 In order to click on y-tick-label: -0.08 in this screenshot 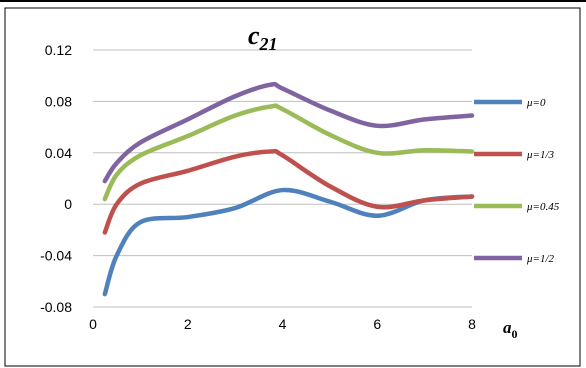, I will do `click(56, 307)`.